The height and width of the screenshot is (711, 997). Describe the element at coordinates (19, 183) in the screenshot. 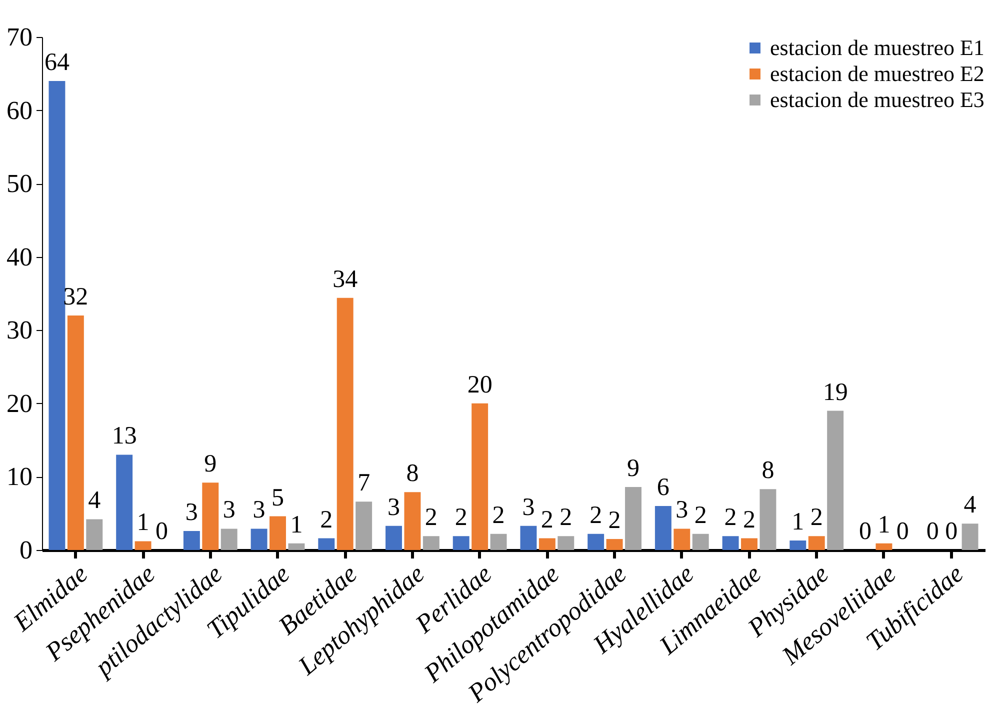

I see `y-tick-label: 50` at that location.